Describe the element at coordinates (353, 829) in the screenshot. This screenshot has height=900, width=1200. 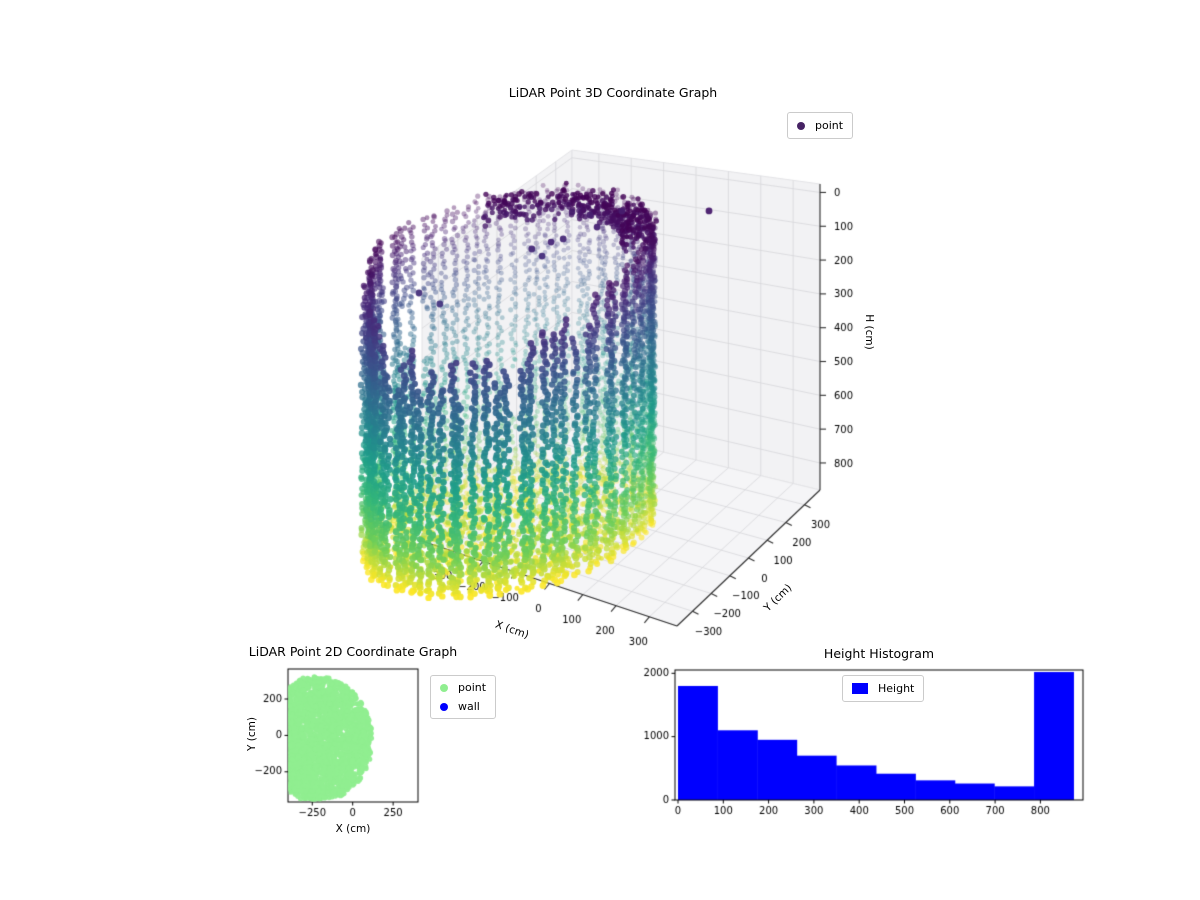
I see `plot2d-xlabel: X (cm)` at that location.